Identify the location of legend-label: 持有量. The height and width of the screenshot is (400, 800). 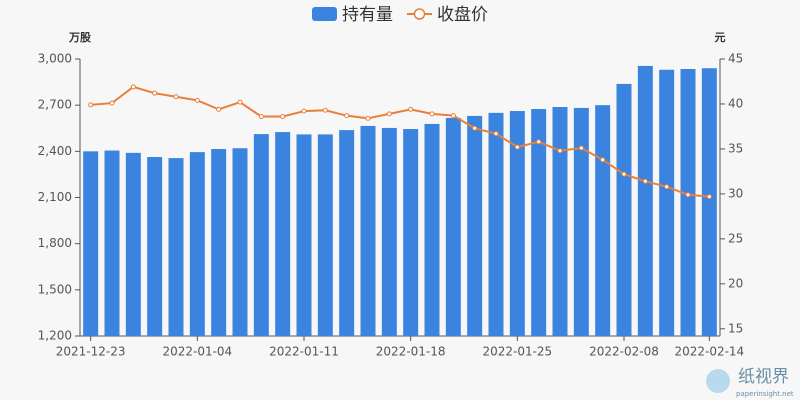
(367, 15).